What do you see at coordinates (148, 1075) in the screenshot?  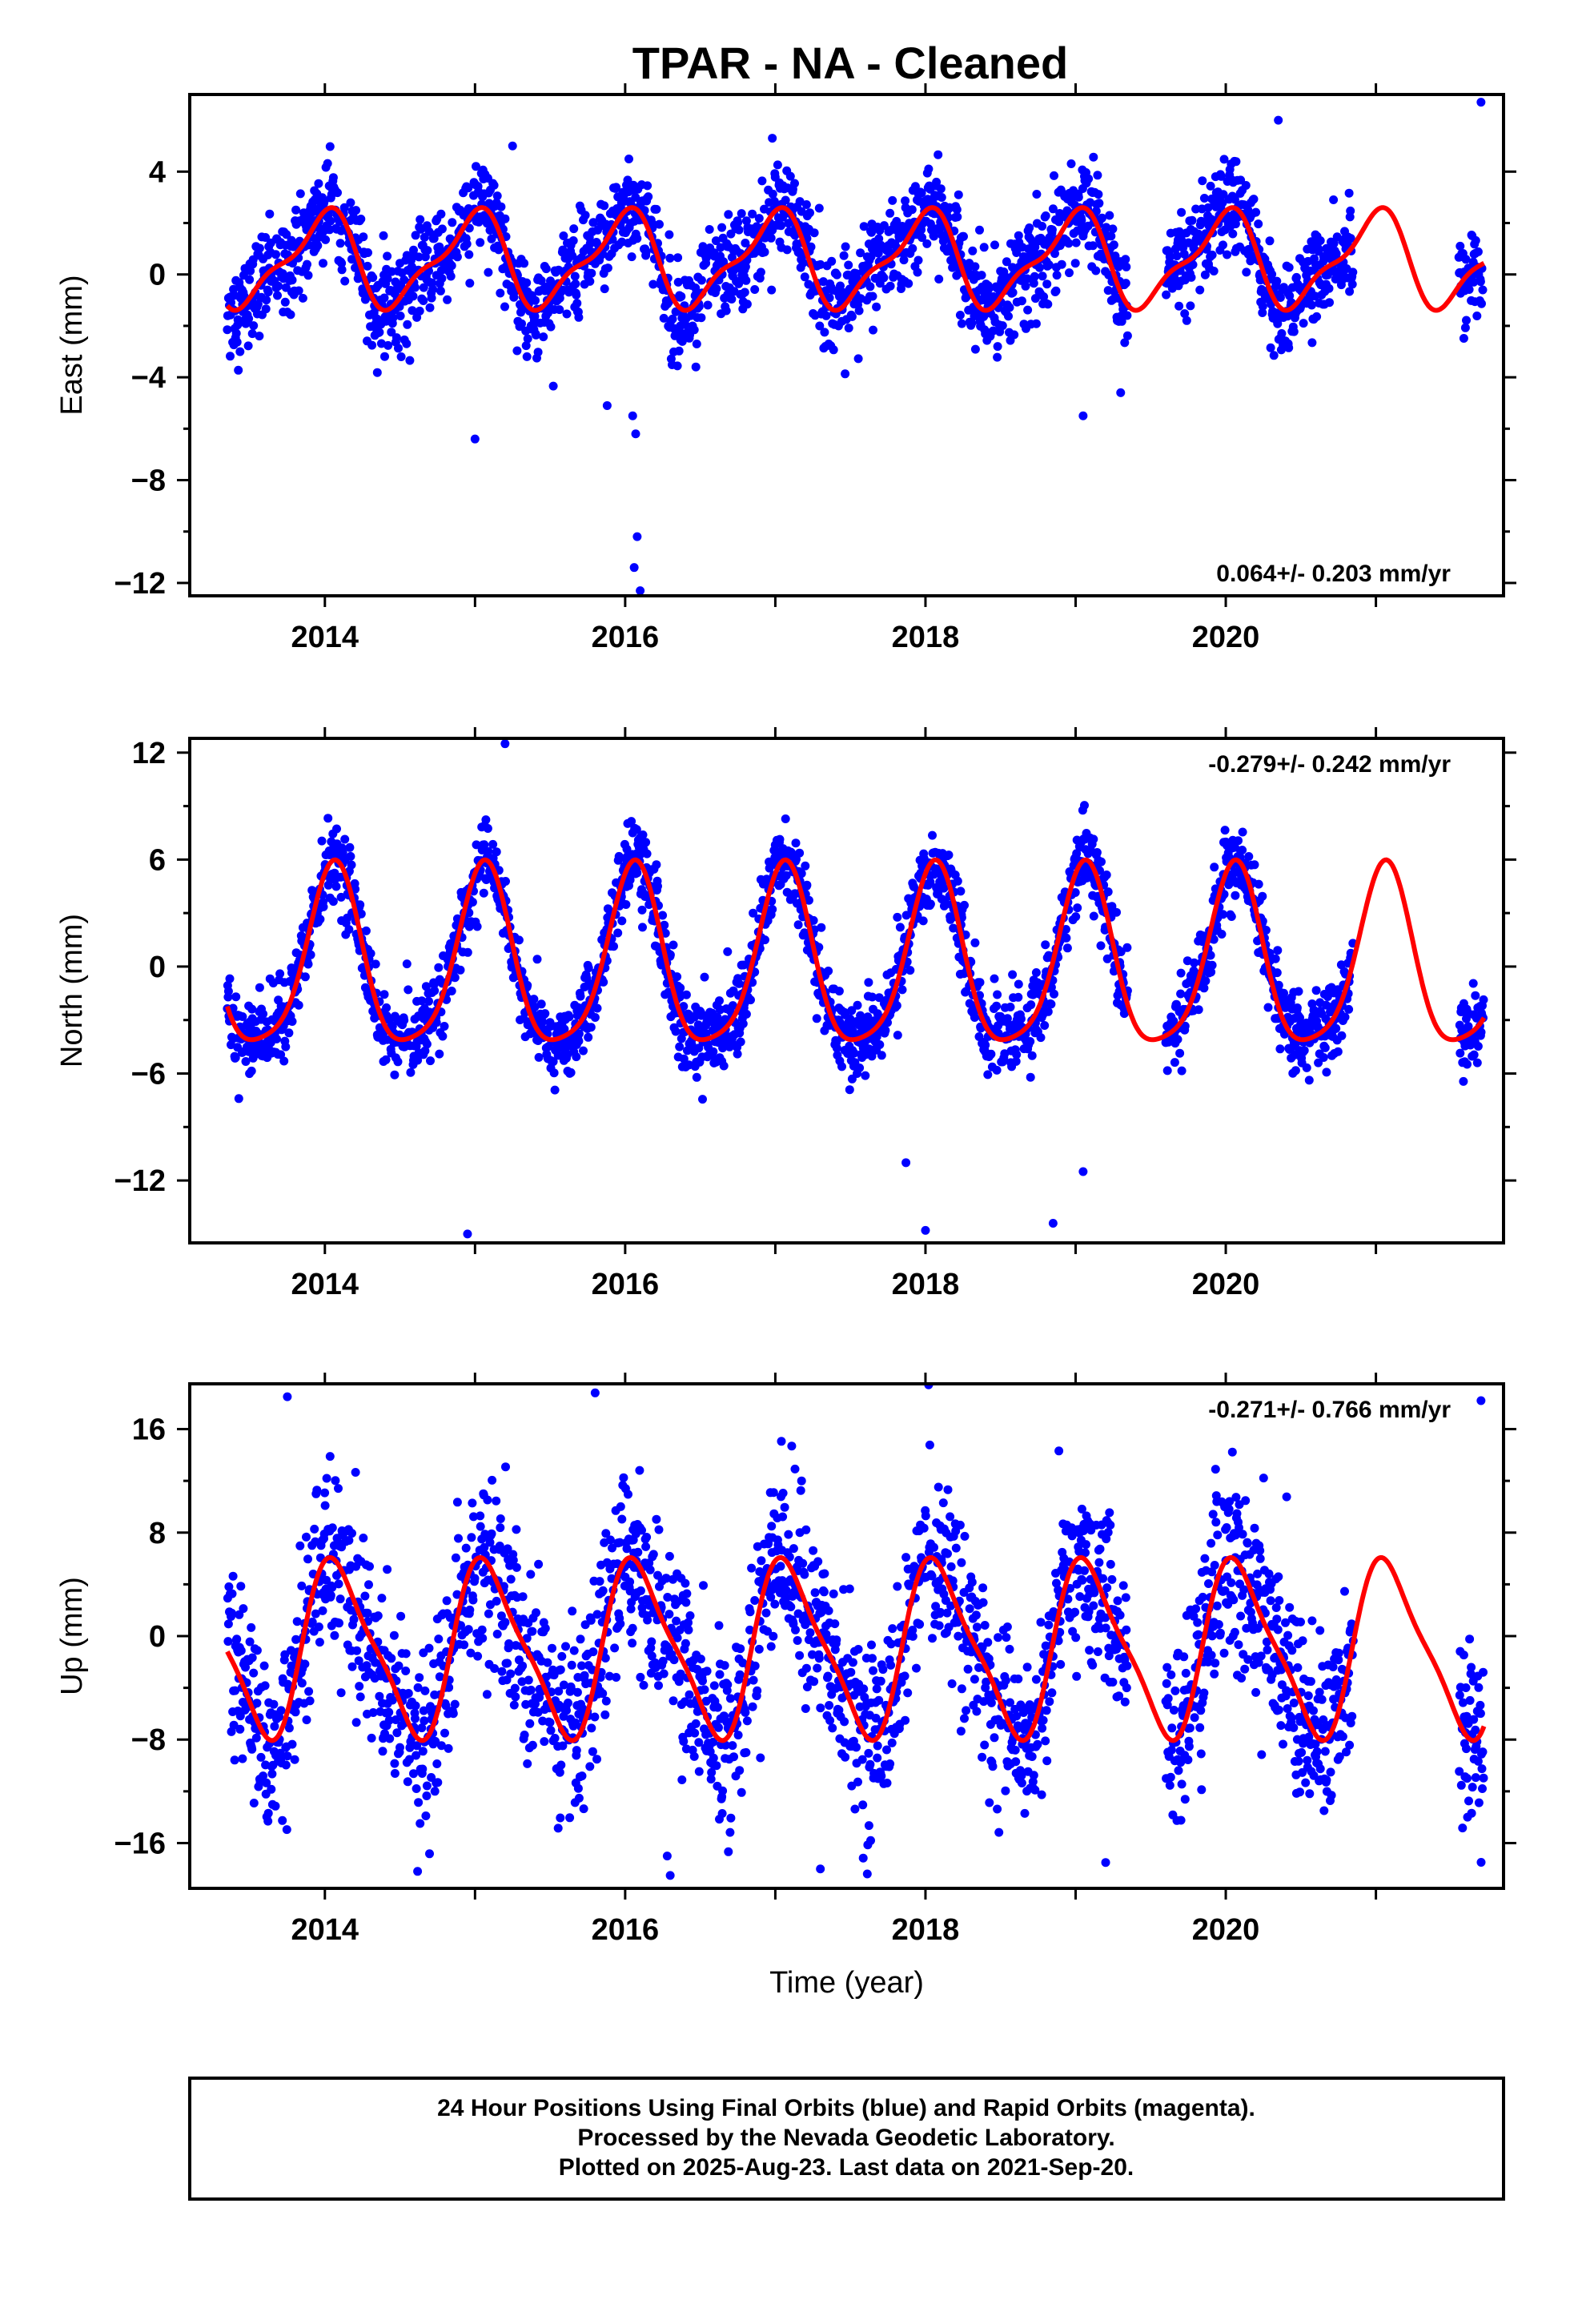 I see `y-tick-label: −6` at bounding box center [148, 1075].